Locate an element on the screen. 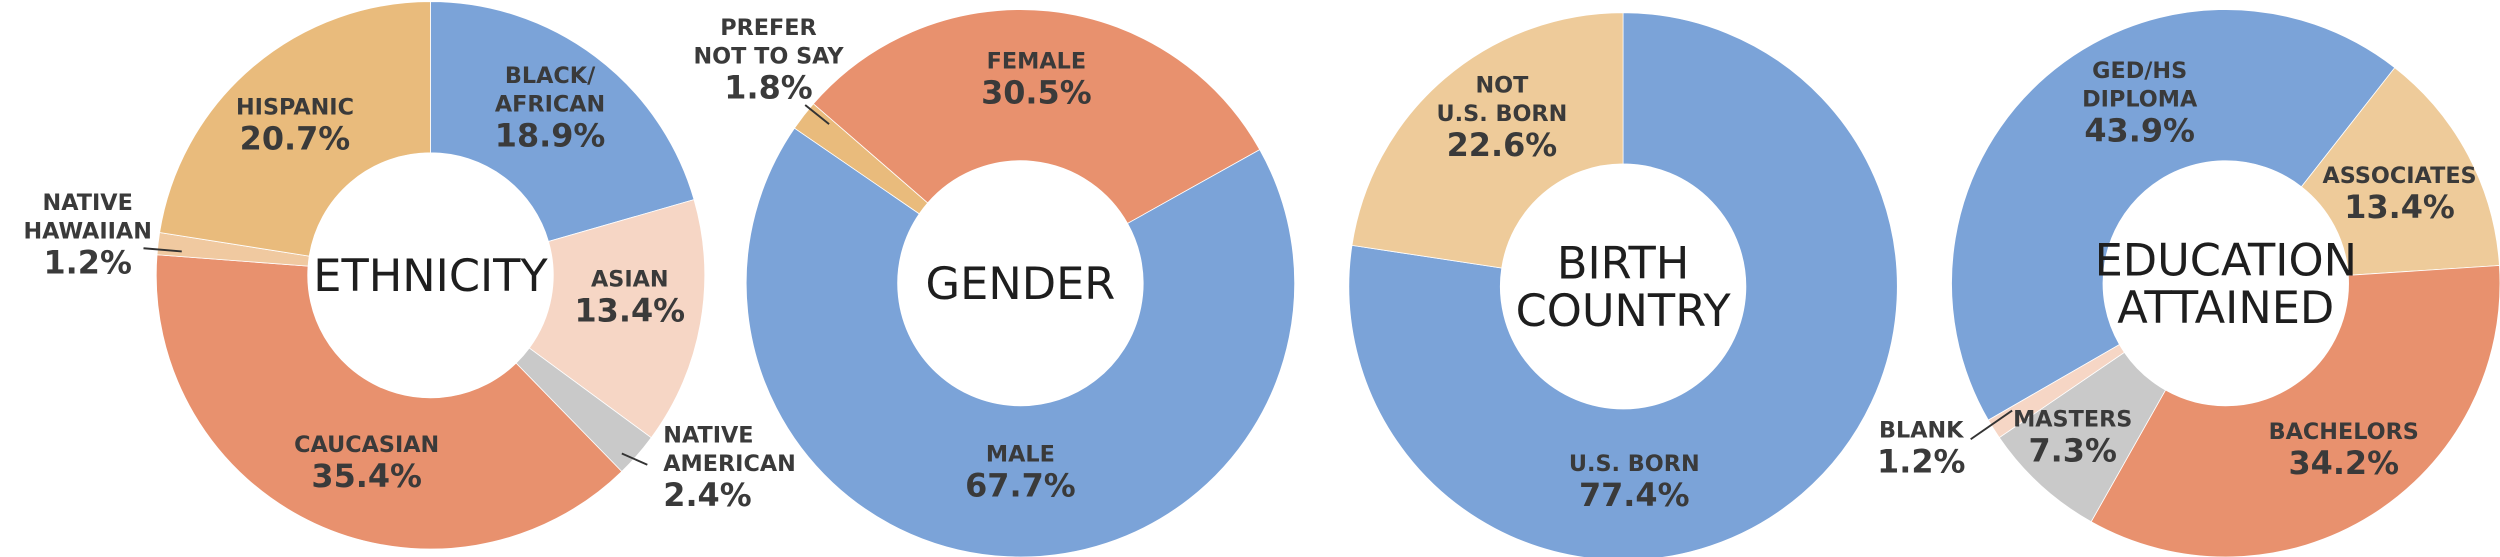 The image size is (2500, 557). slice-label: FEMALE is located at coordinates (1036, 61).